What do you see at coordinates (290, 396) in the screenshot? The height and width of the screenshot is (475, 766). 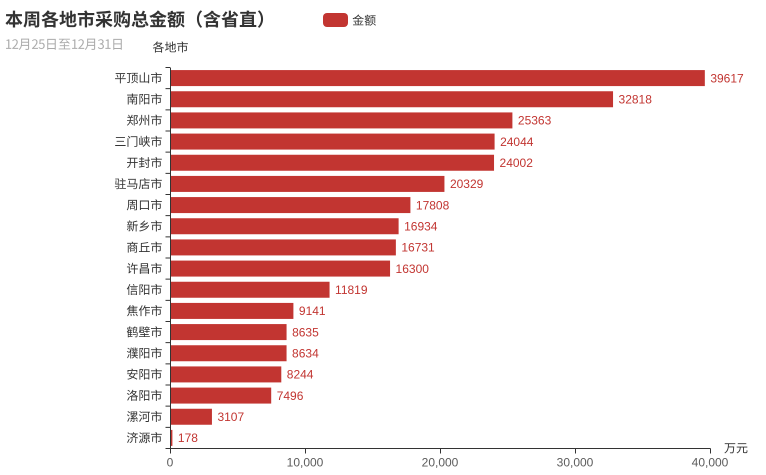 I see `svg-text: 7496` at bounding box center [290, 396].